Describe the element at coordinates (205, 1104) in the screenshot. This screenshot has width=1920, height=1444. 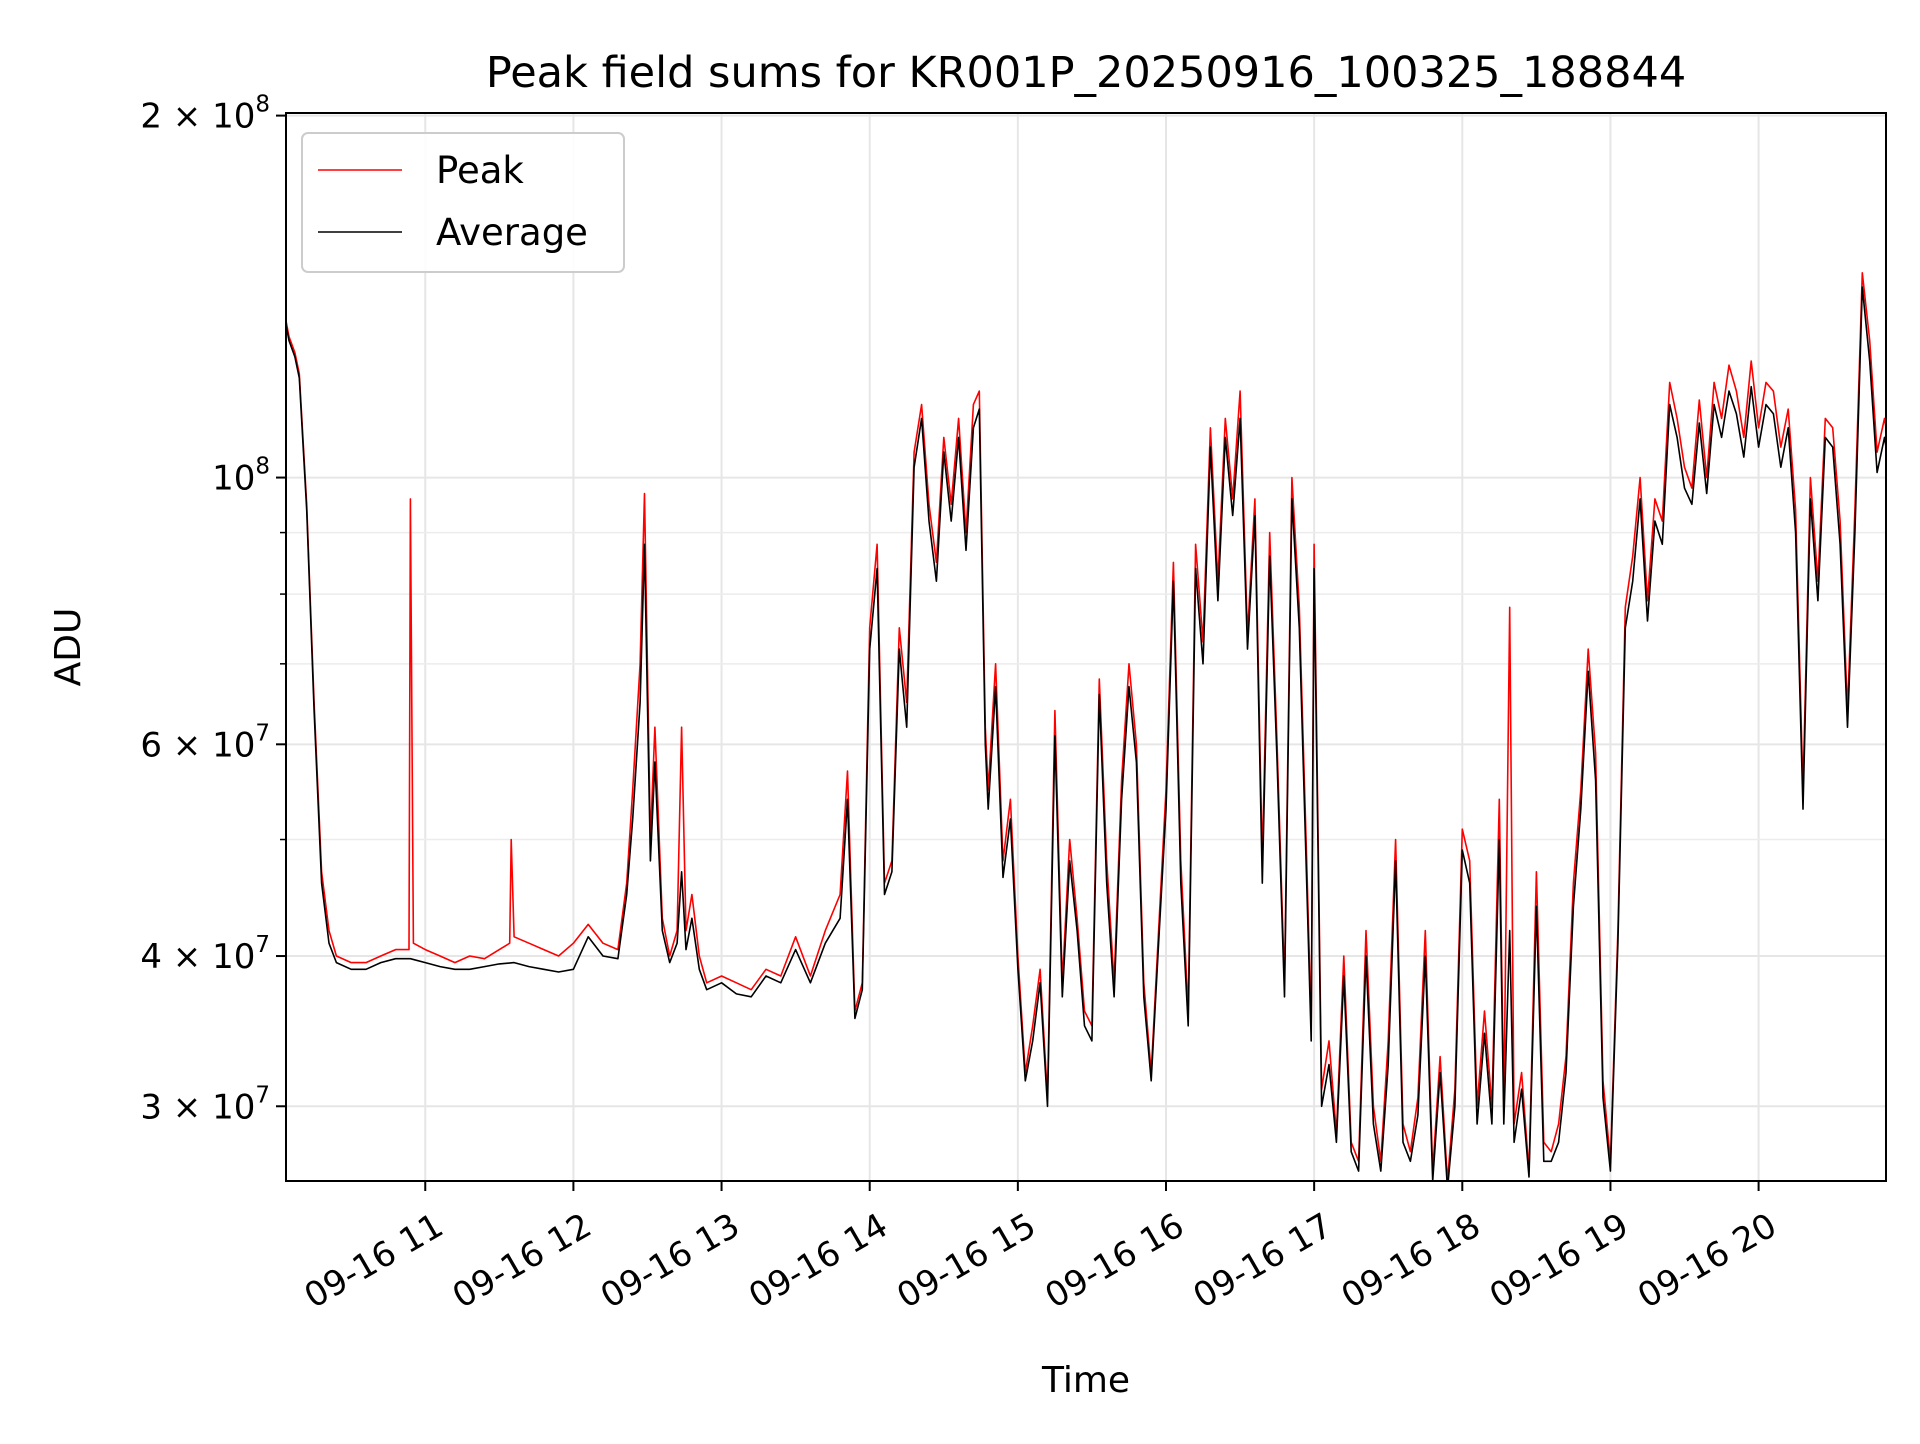
I see `y-tick-label: 3 × 107` at that location.